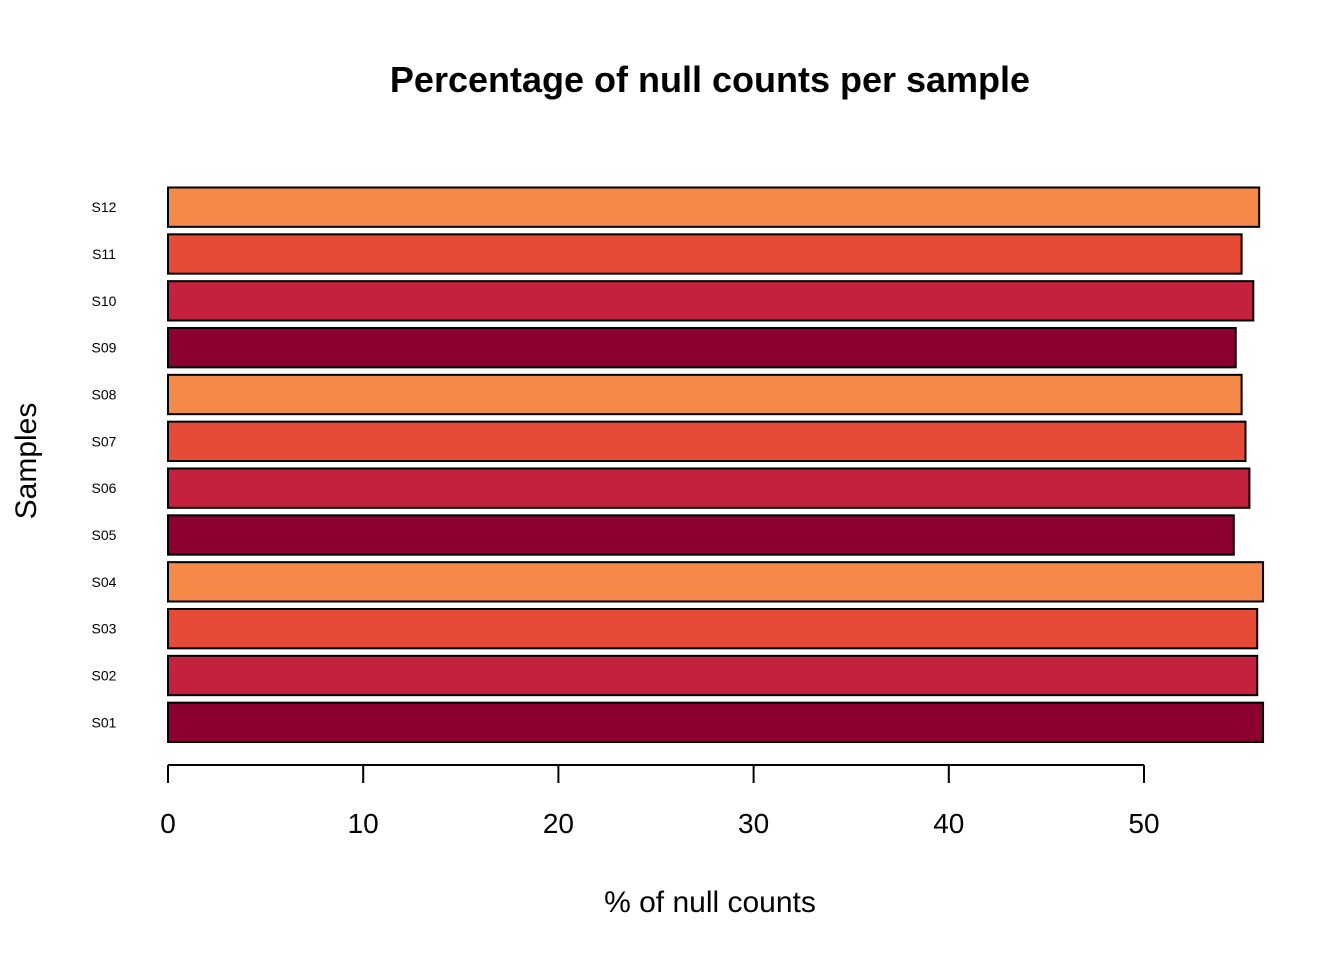 This screenshot has height=960, width=1344. I want to click on category-label-s05: S05, so click(104, 535).